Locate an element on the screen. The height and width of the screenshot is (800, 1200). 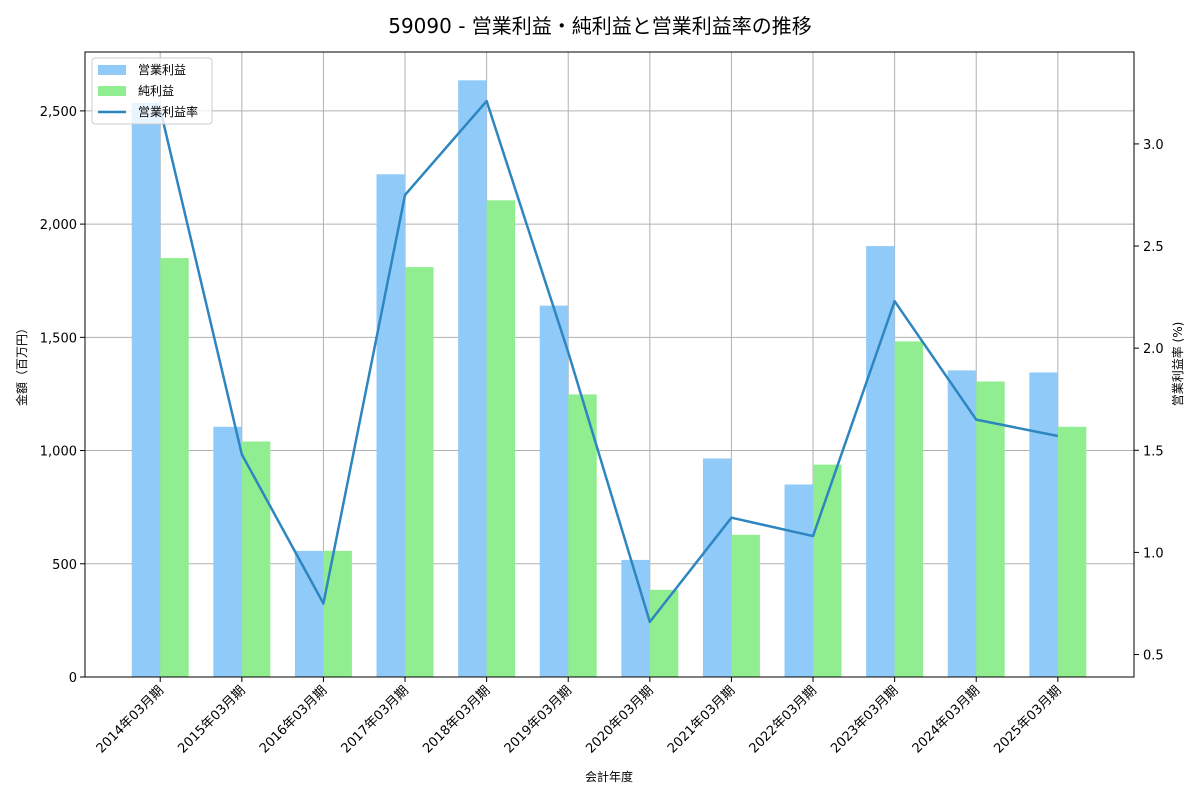
x-tick-label: 2014年03月期 is located at coordinates (130, 719).